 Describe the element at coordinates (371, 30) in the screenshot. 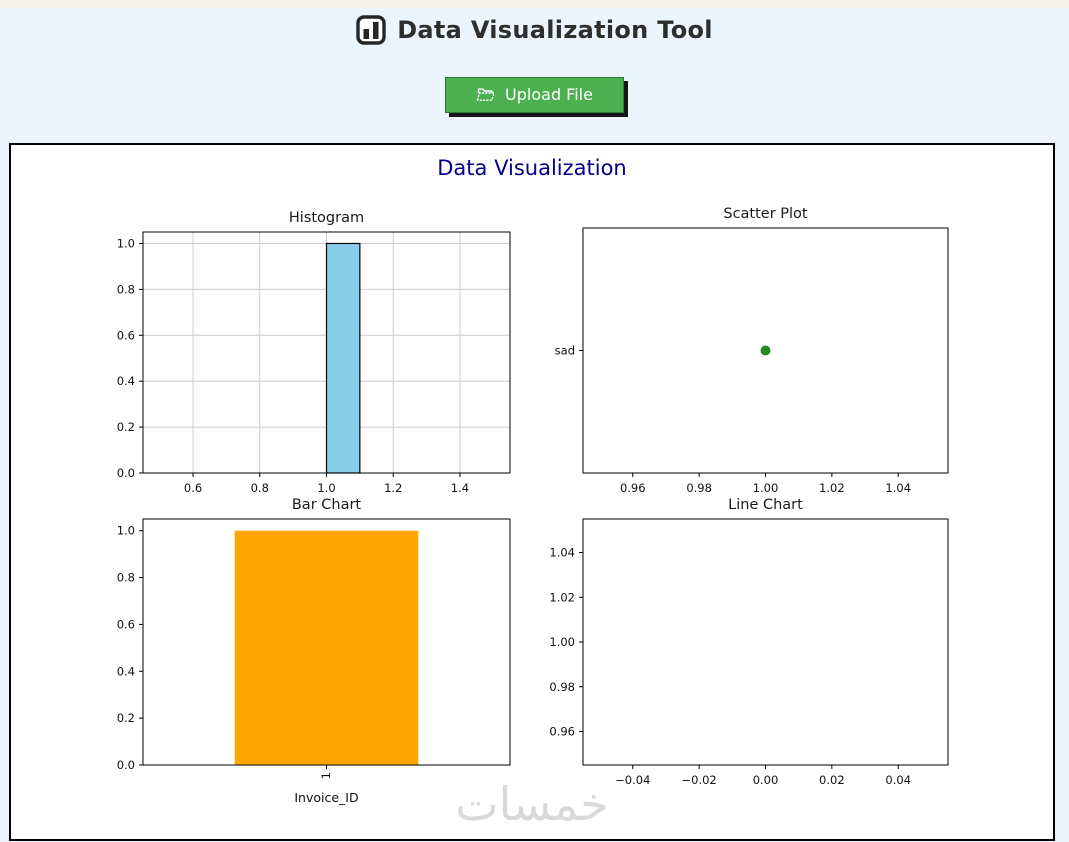

I see `bar-chart-icon` at that location.